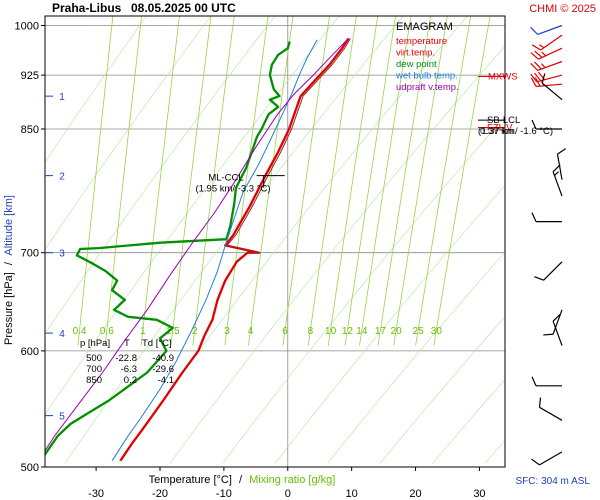 Image resolution: width=600 pixels, height=500 pixels. What do you see at coordinates (9, 308) in the screenshot?
I see `y-axis-pressure-label: Pressure [hPa]` at bounding box center [9, 308].